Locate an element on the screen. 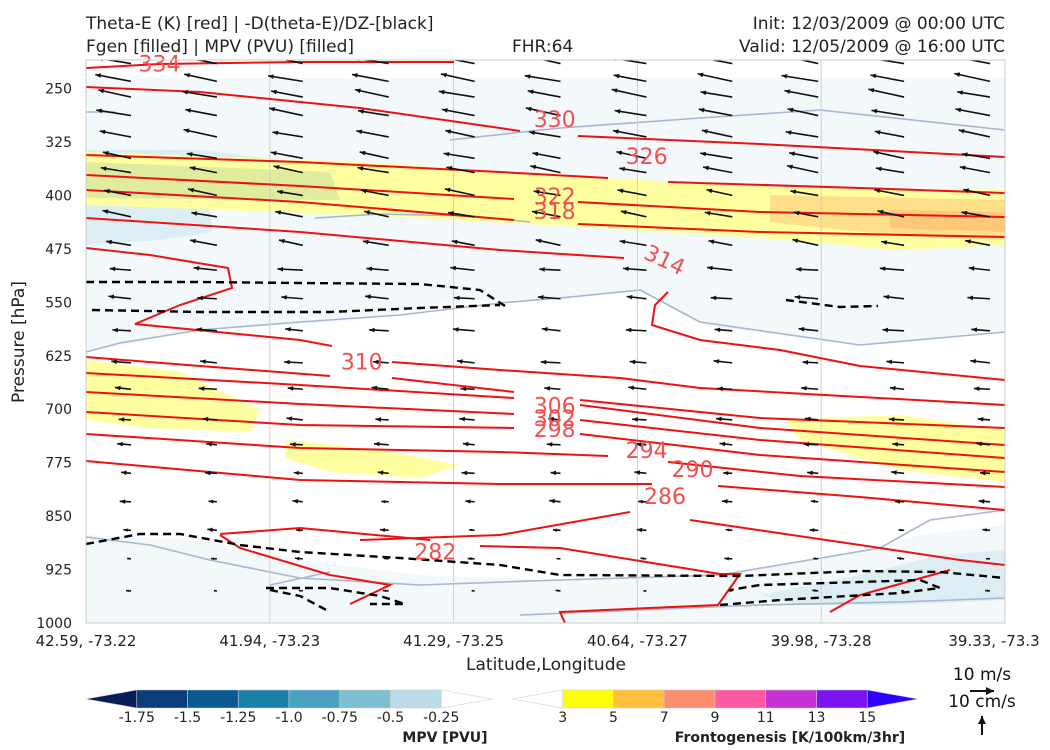 The width and height of the screenshot is (1050, 750). colorbar-mpv-tick: -1.25 is located at coordinates (238, 718).